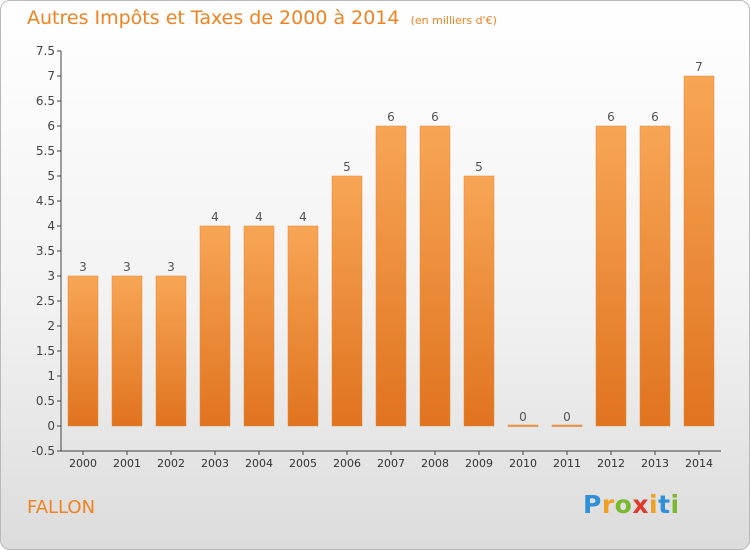  What do you see at coordinates (435, 463) in the screenshot?
I see `x-tick-label: 2008` at bounding box center [435, 463].